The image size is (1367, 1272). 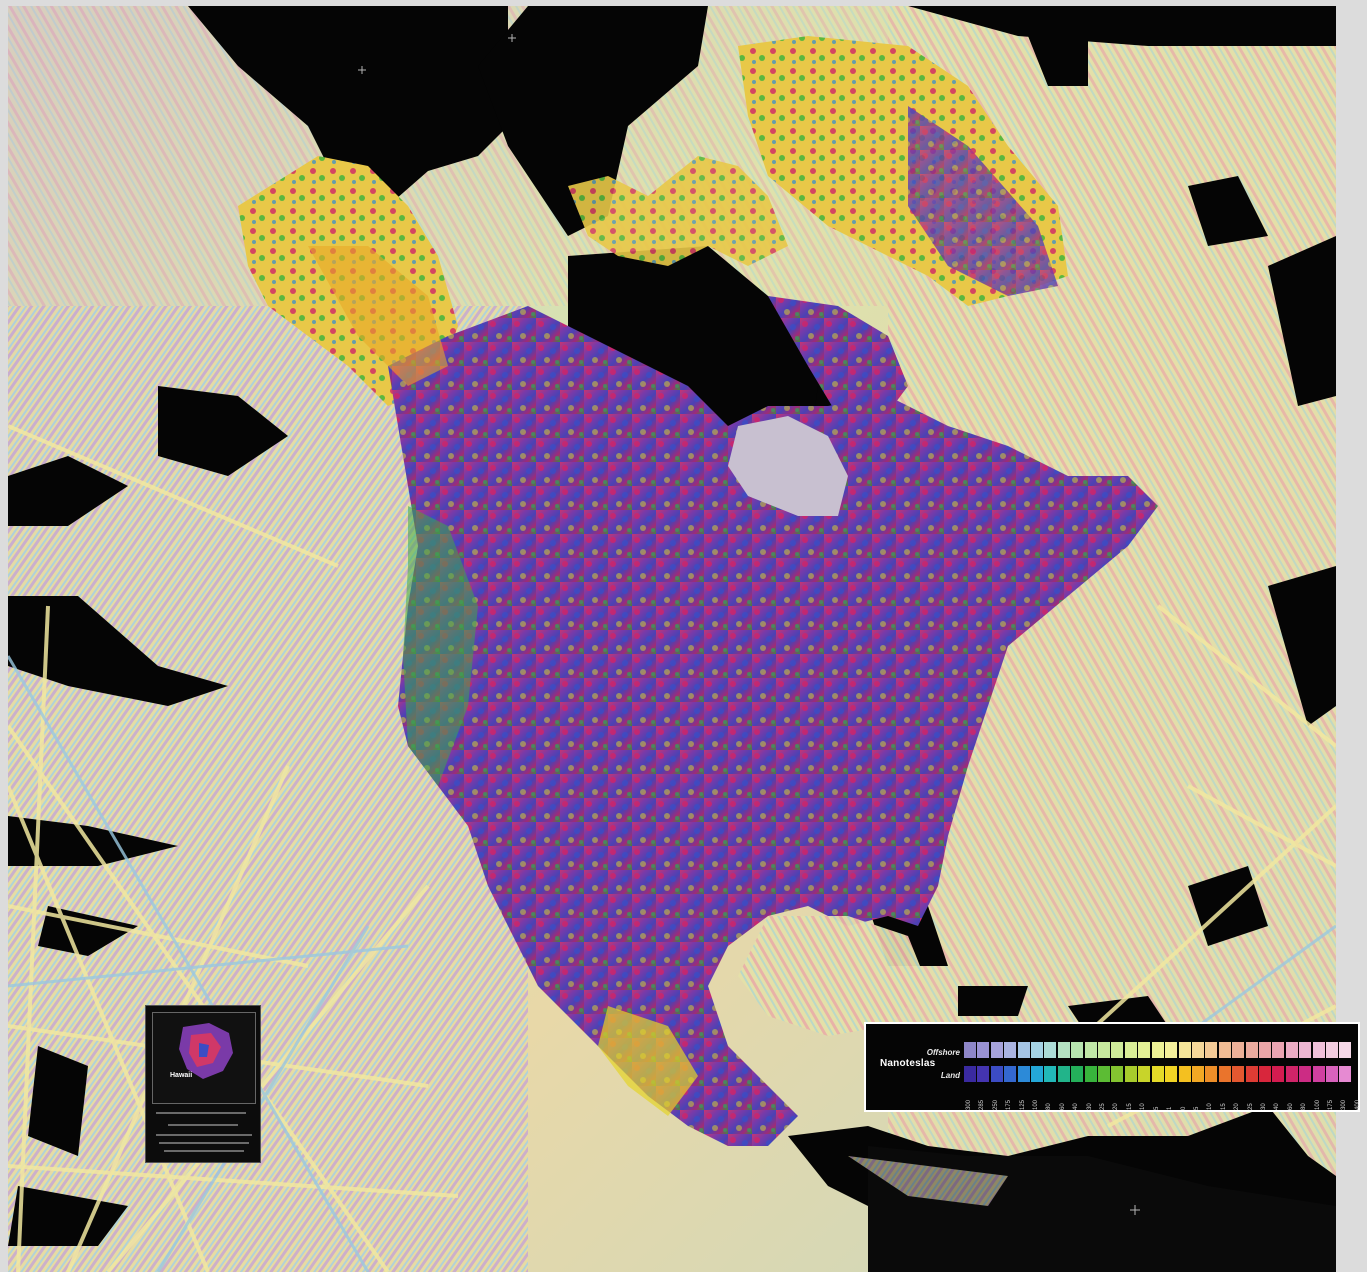 What do you see at coordinates (983, 201) in the screenshot?
I see `greenland-east` at bounding box center [983, 201].